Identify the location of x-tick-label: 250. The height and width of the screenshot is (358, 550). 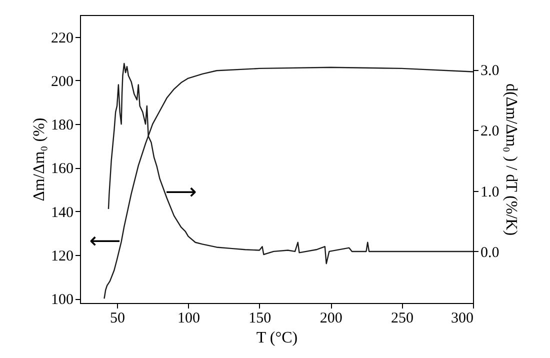
(402, 318).